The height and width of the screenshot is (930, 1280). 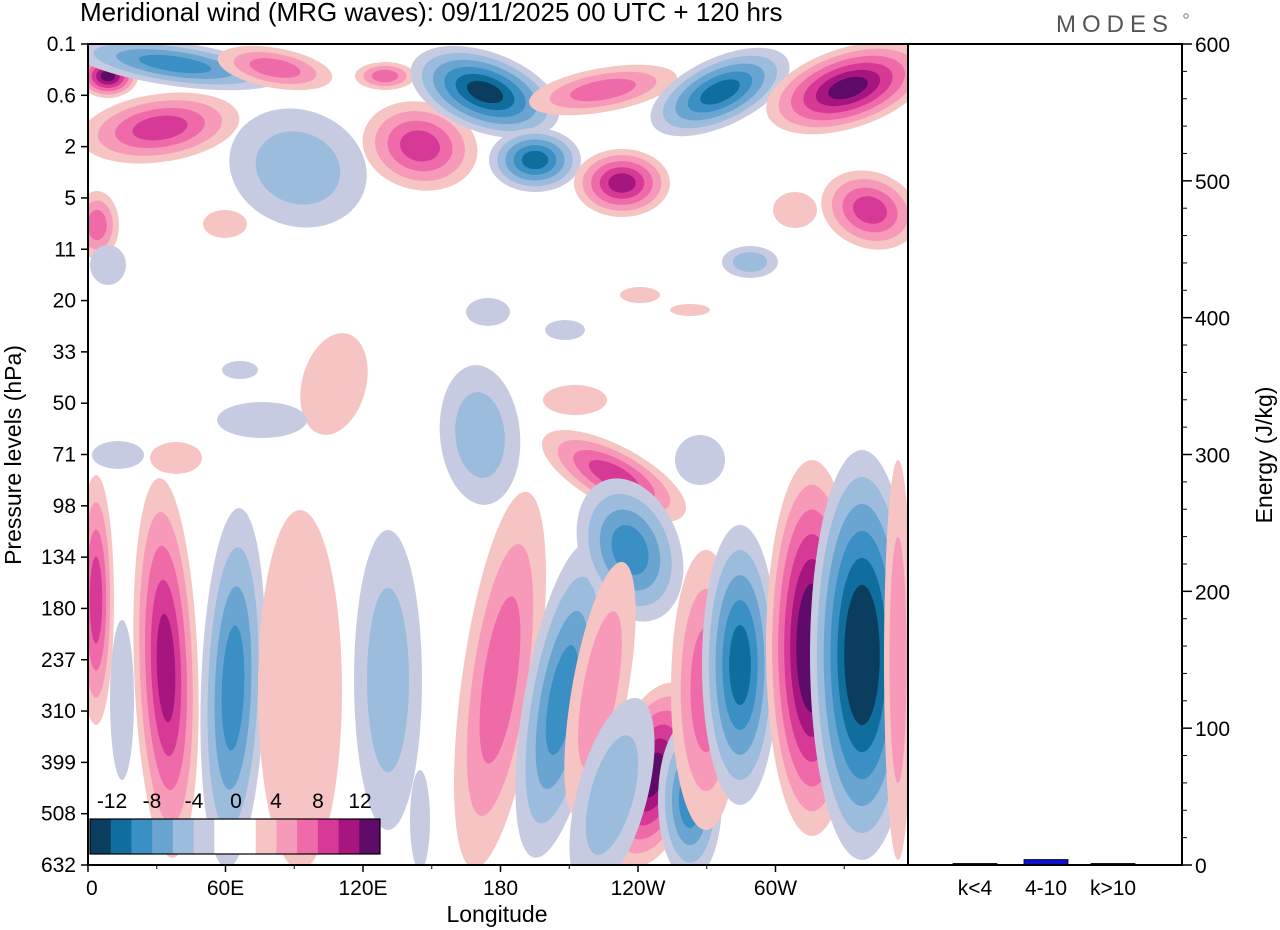 I want to click on energy-tick-label: 500, so click(x=1212, y=182).